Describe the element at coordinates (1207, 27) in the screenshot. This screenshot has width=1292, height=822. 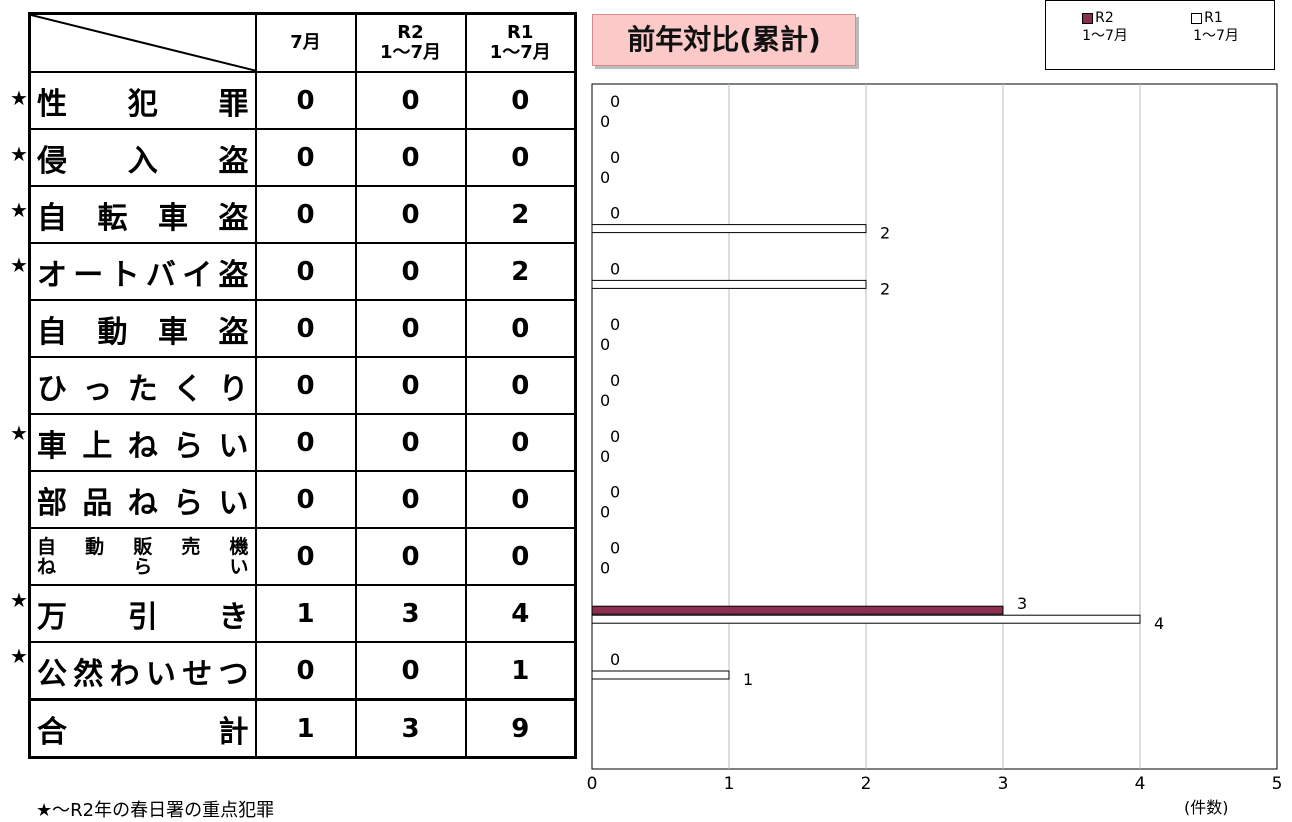
I see `legend-item-r1: R1 1〜7月` at that location.